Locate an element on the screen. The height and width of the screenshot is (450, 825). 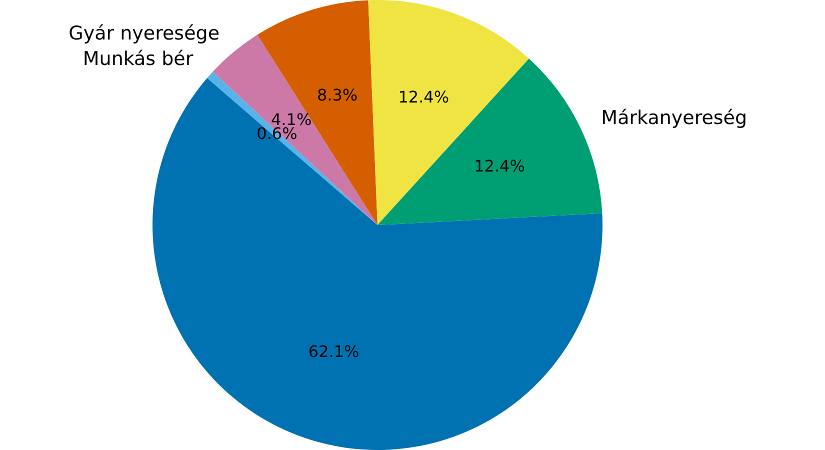
slice-label: Márkanyereség is located at coordinates (674, 118).